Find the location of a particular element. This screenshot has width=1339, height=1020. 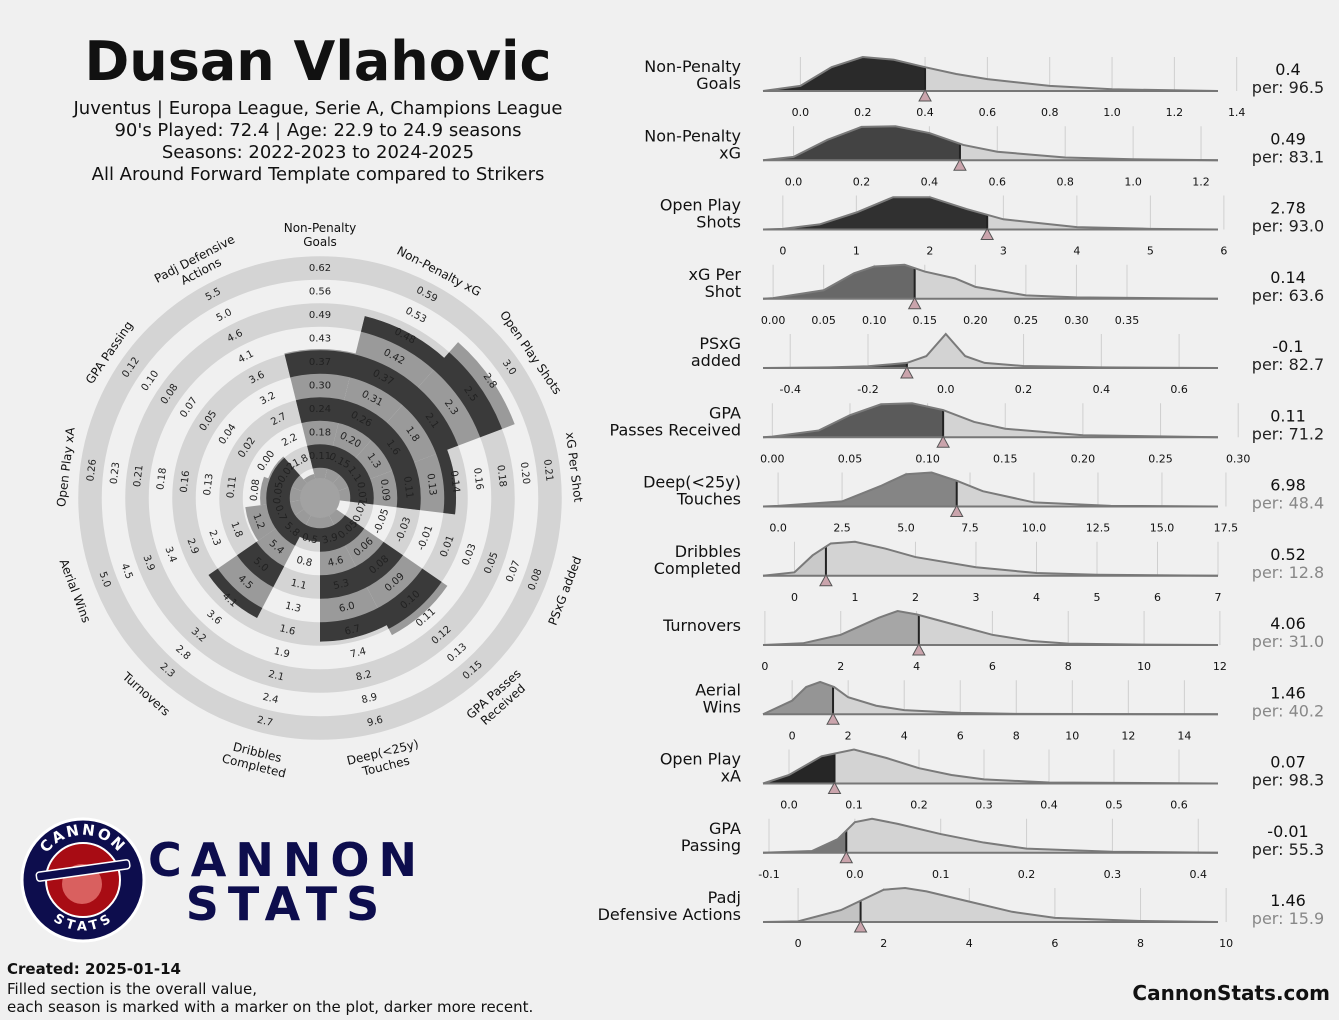

metric-label: Non-Penalty is located at coordinates (692, 135).